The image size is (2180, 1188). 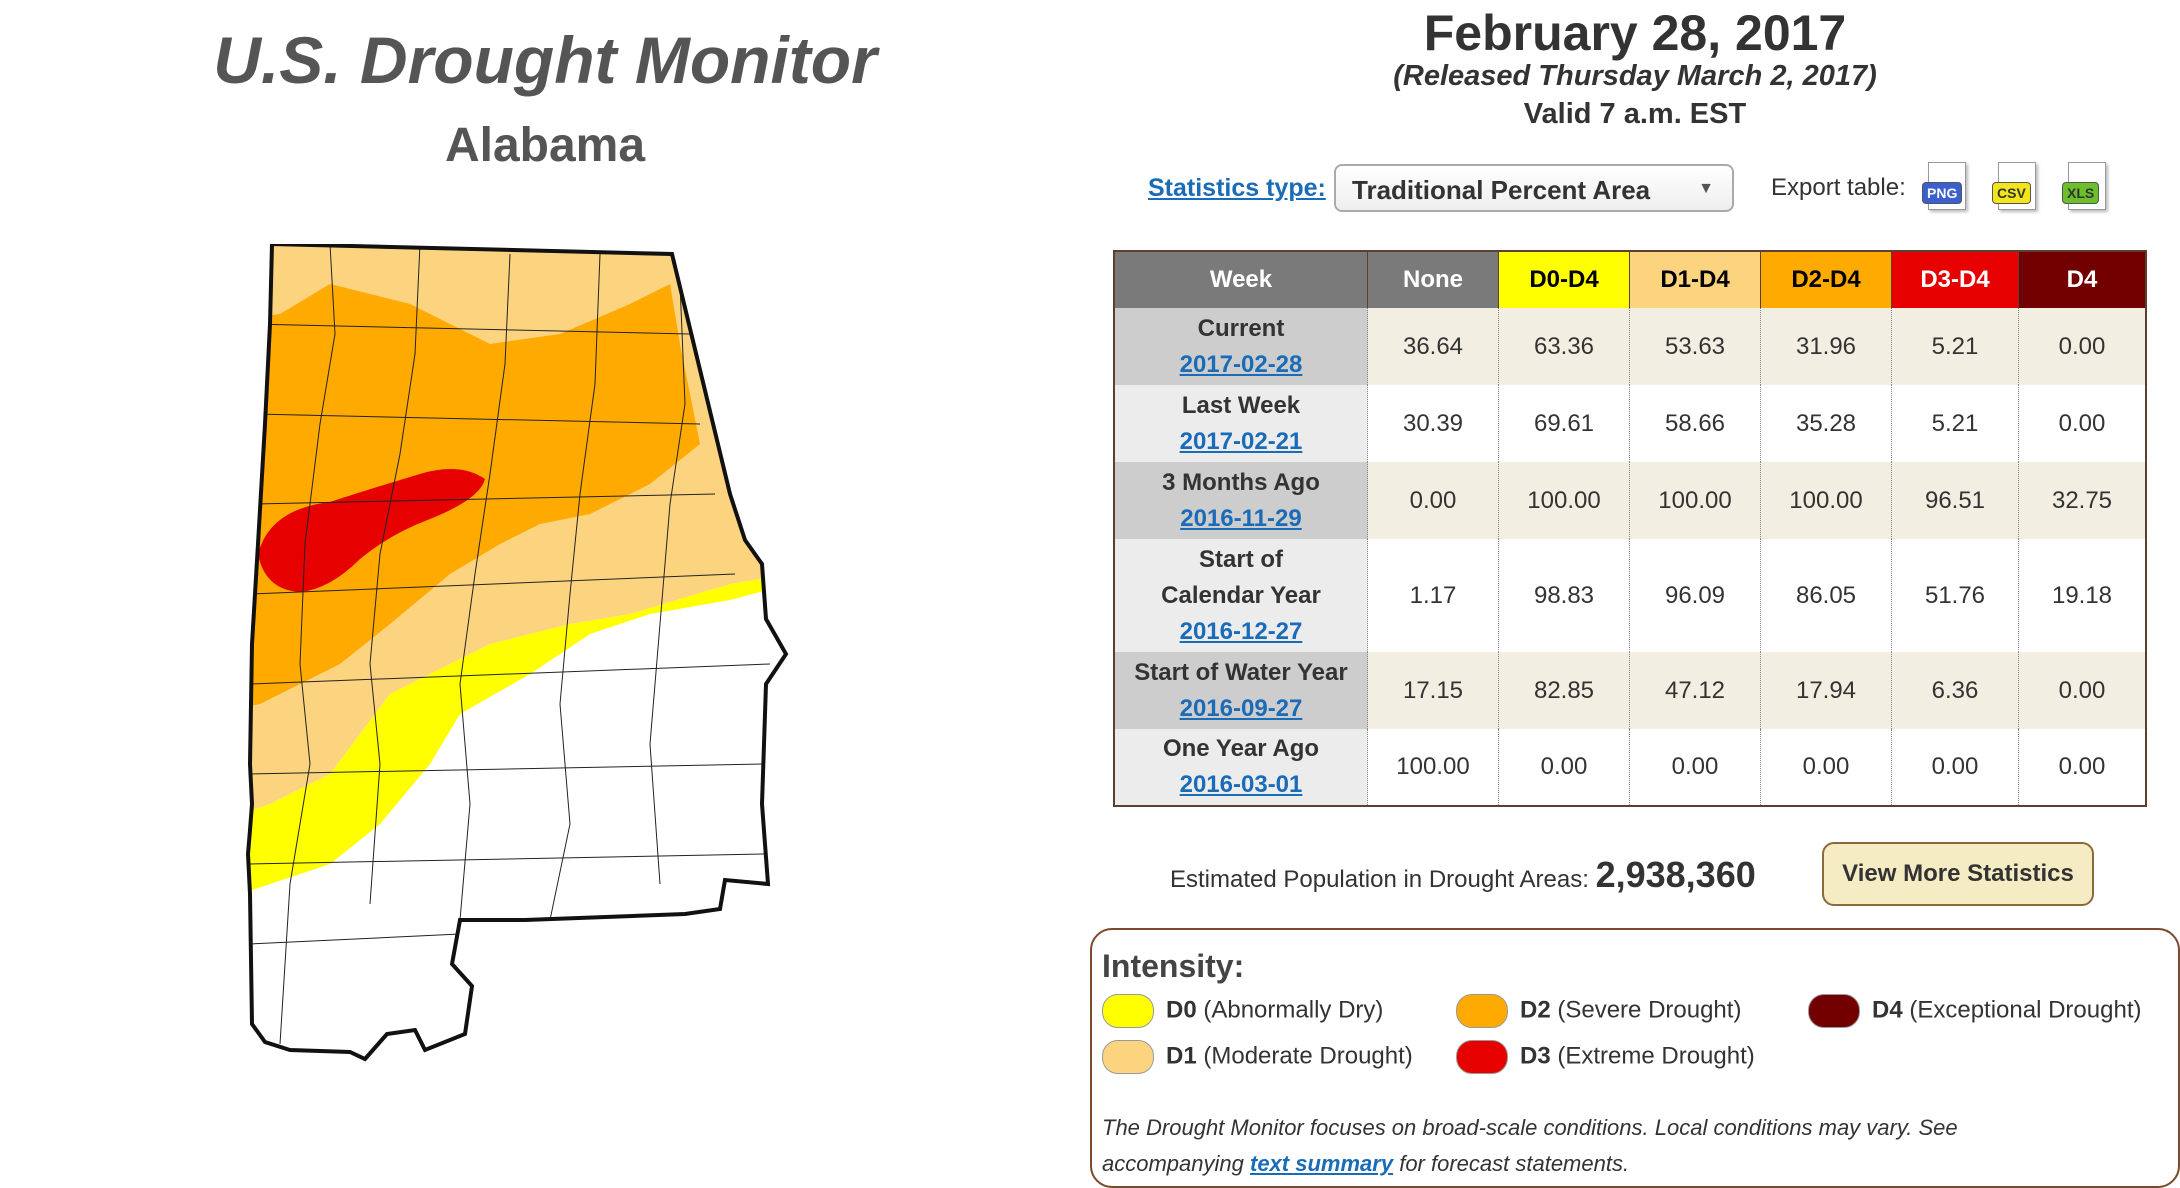 I want to click on week-label: 3 Months Ago, so click(x=1241, y=482).